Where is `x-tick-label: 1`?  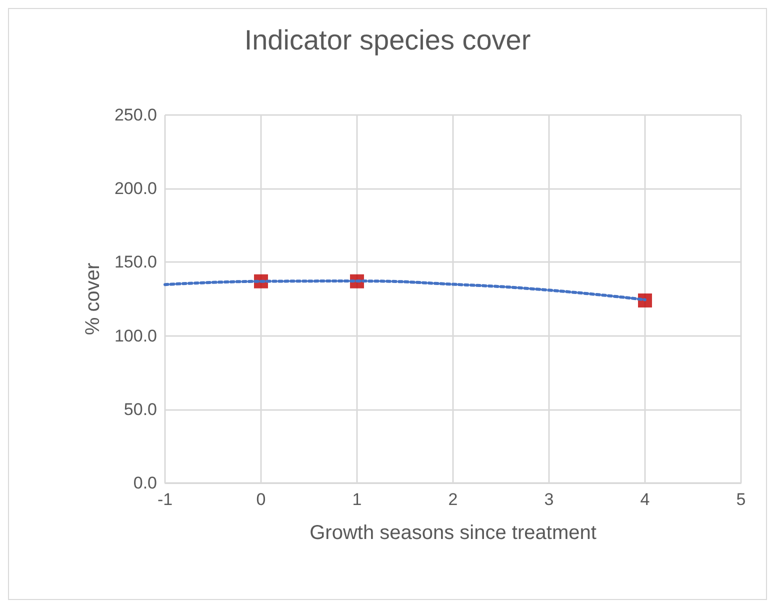 x-tick-label: 1 is located at coordinates (357, 499).